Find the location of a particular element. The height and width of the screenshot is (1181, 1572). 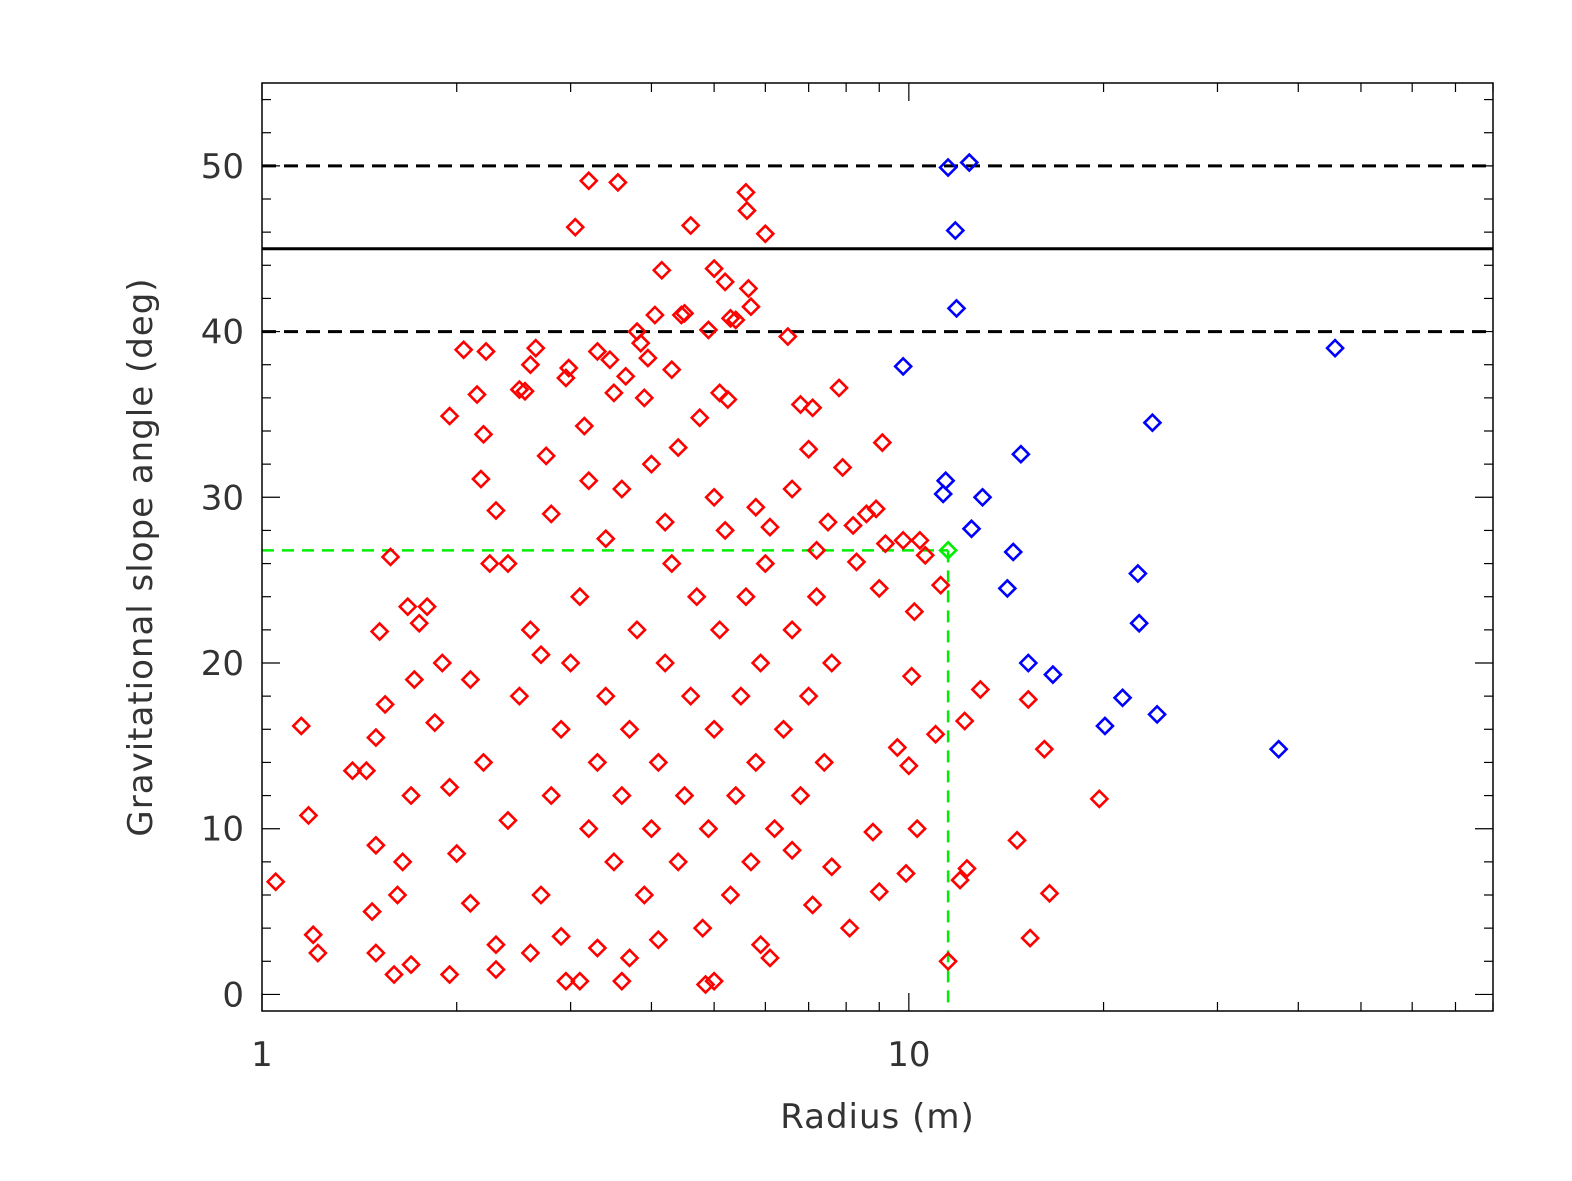

x-tick-label: 1 is located at coordinates (262, 1055).